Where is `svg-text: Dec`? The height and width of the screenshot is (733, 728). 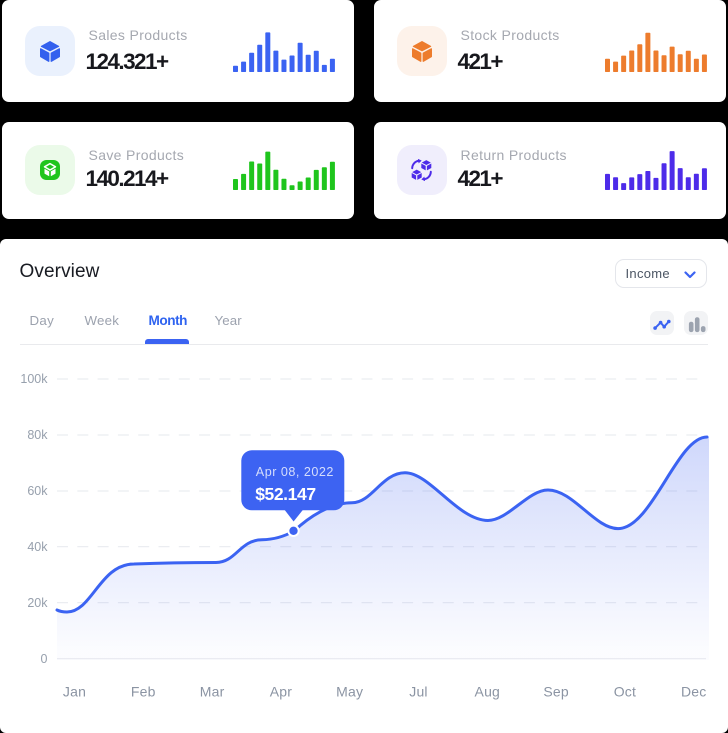 svg-text: Dec is located at coordinates (694, 692).